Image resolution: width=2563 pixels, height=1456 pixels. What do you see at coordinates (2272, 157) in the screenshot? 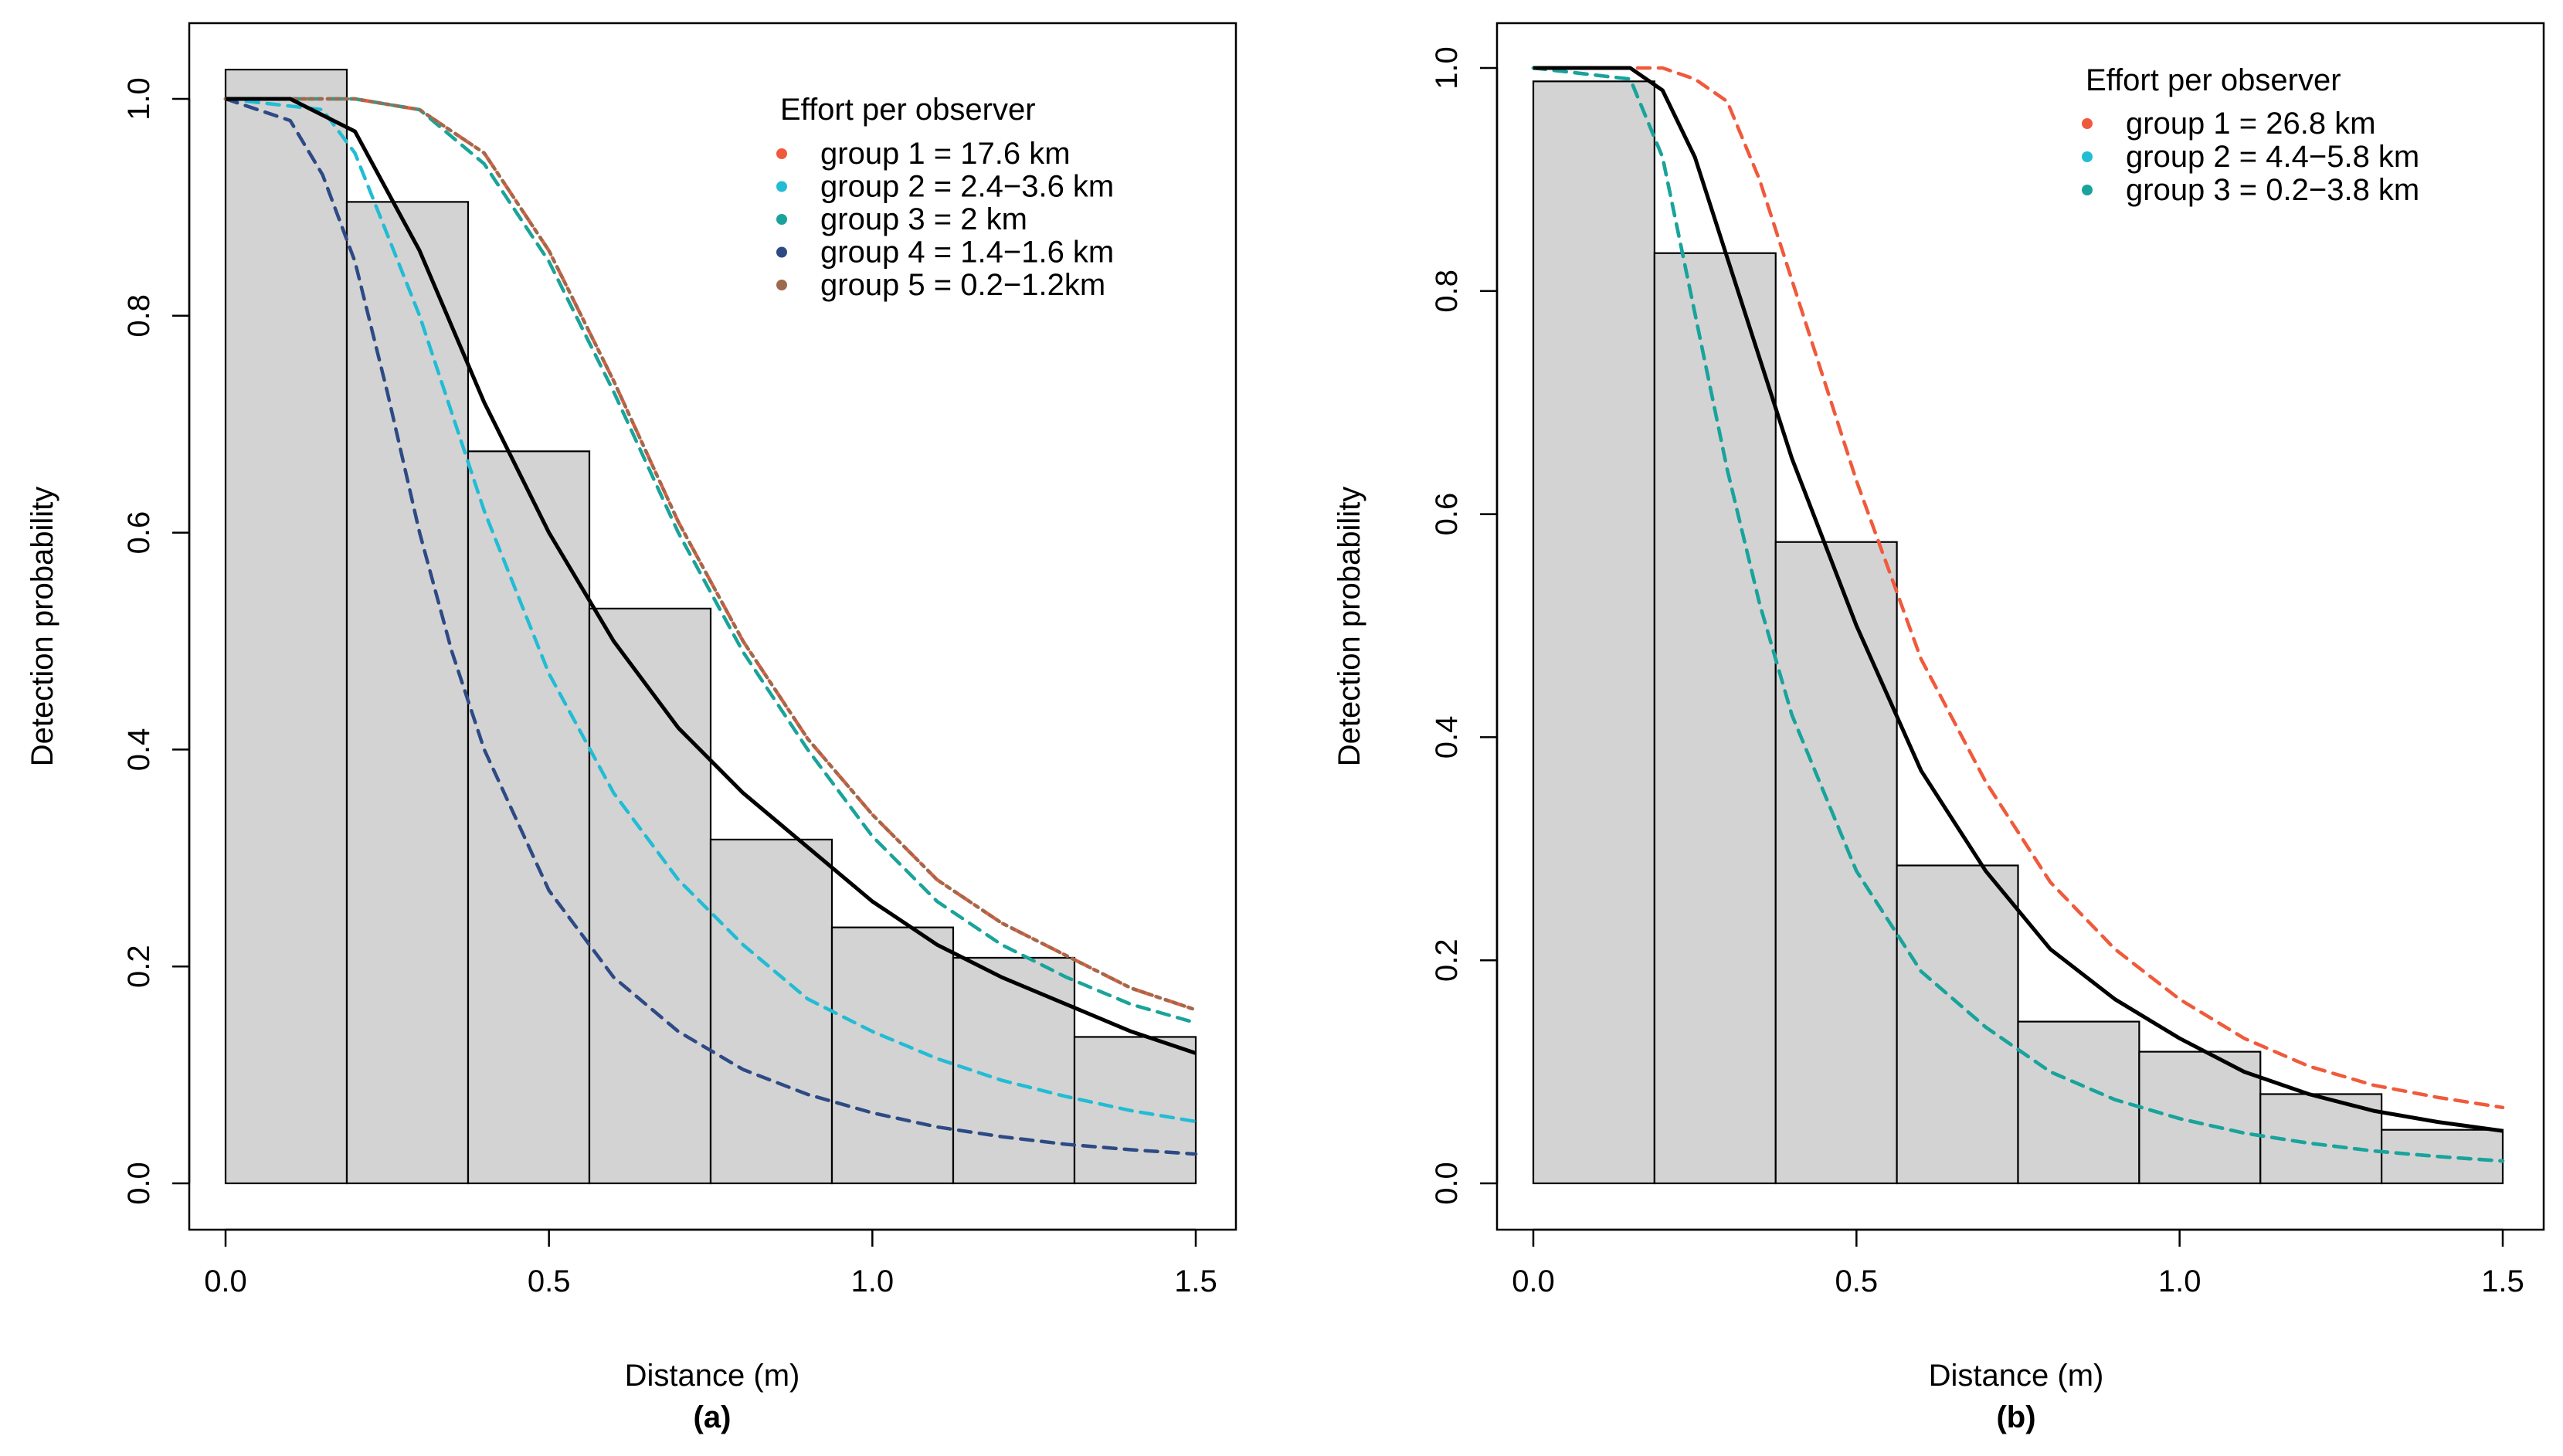
I see `legend-entry-label: group 2 = 4.4−5.8 km` at bounding box center [2272, 157].